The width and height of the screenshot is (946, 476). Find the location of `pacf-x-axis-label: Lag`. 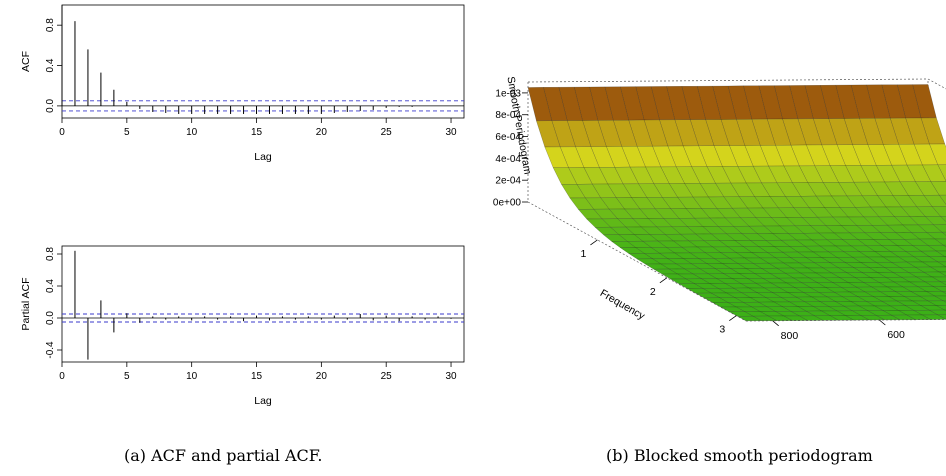

pacf-x-axis-label: Lag is located at coordinates (263, 401).